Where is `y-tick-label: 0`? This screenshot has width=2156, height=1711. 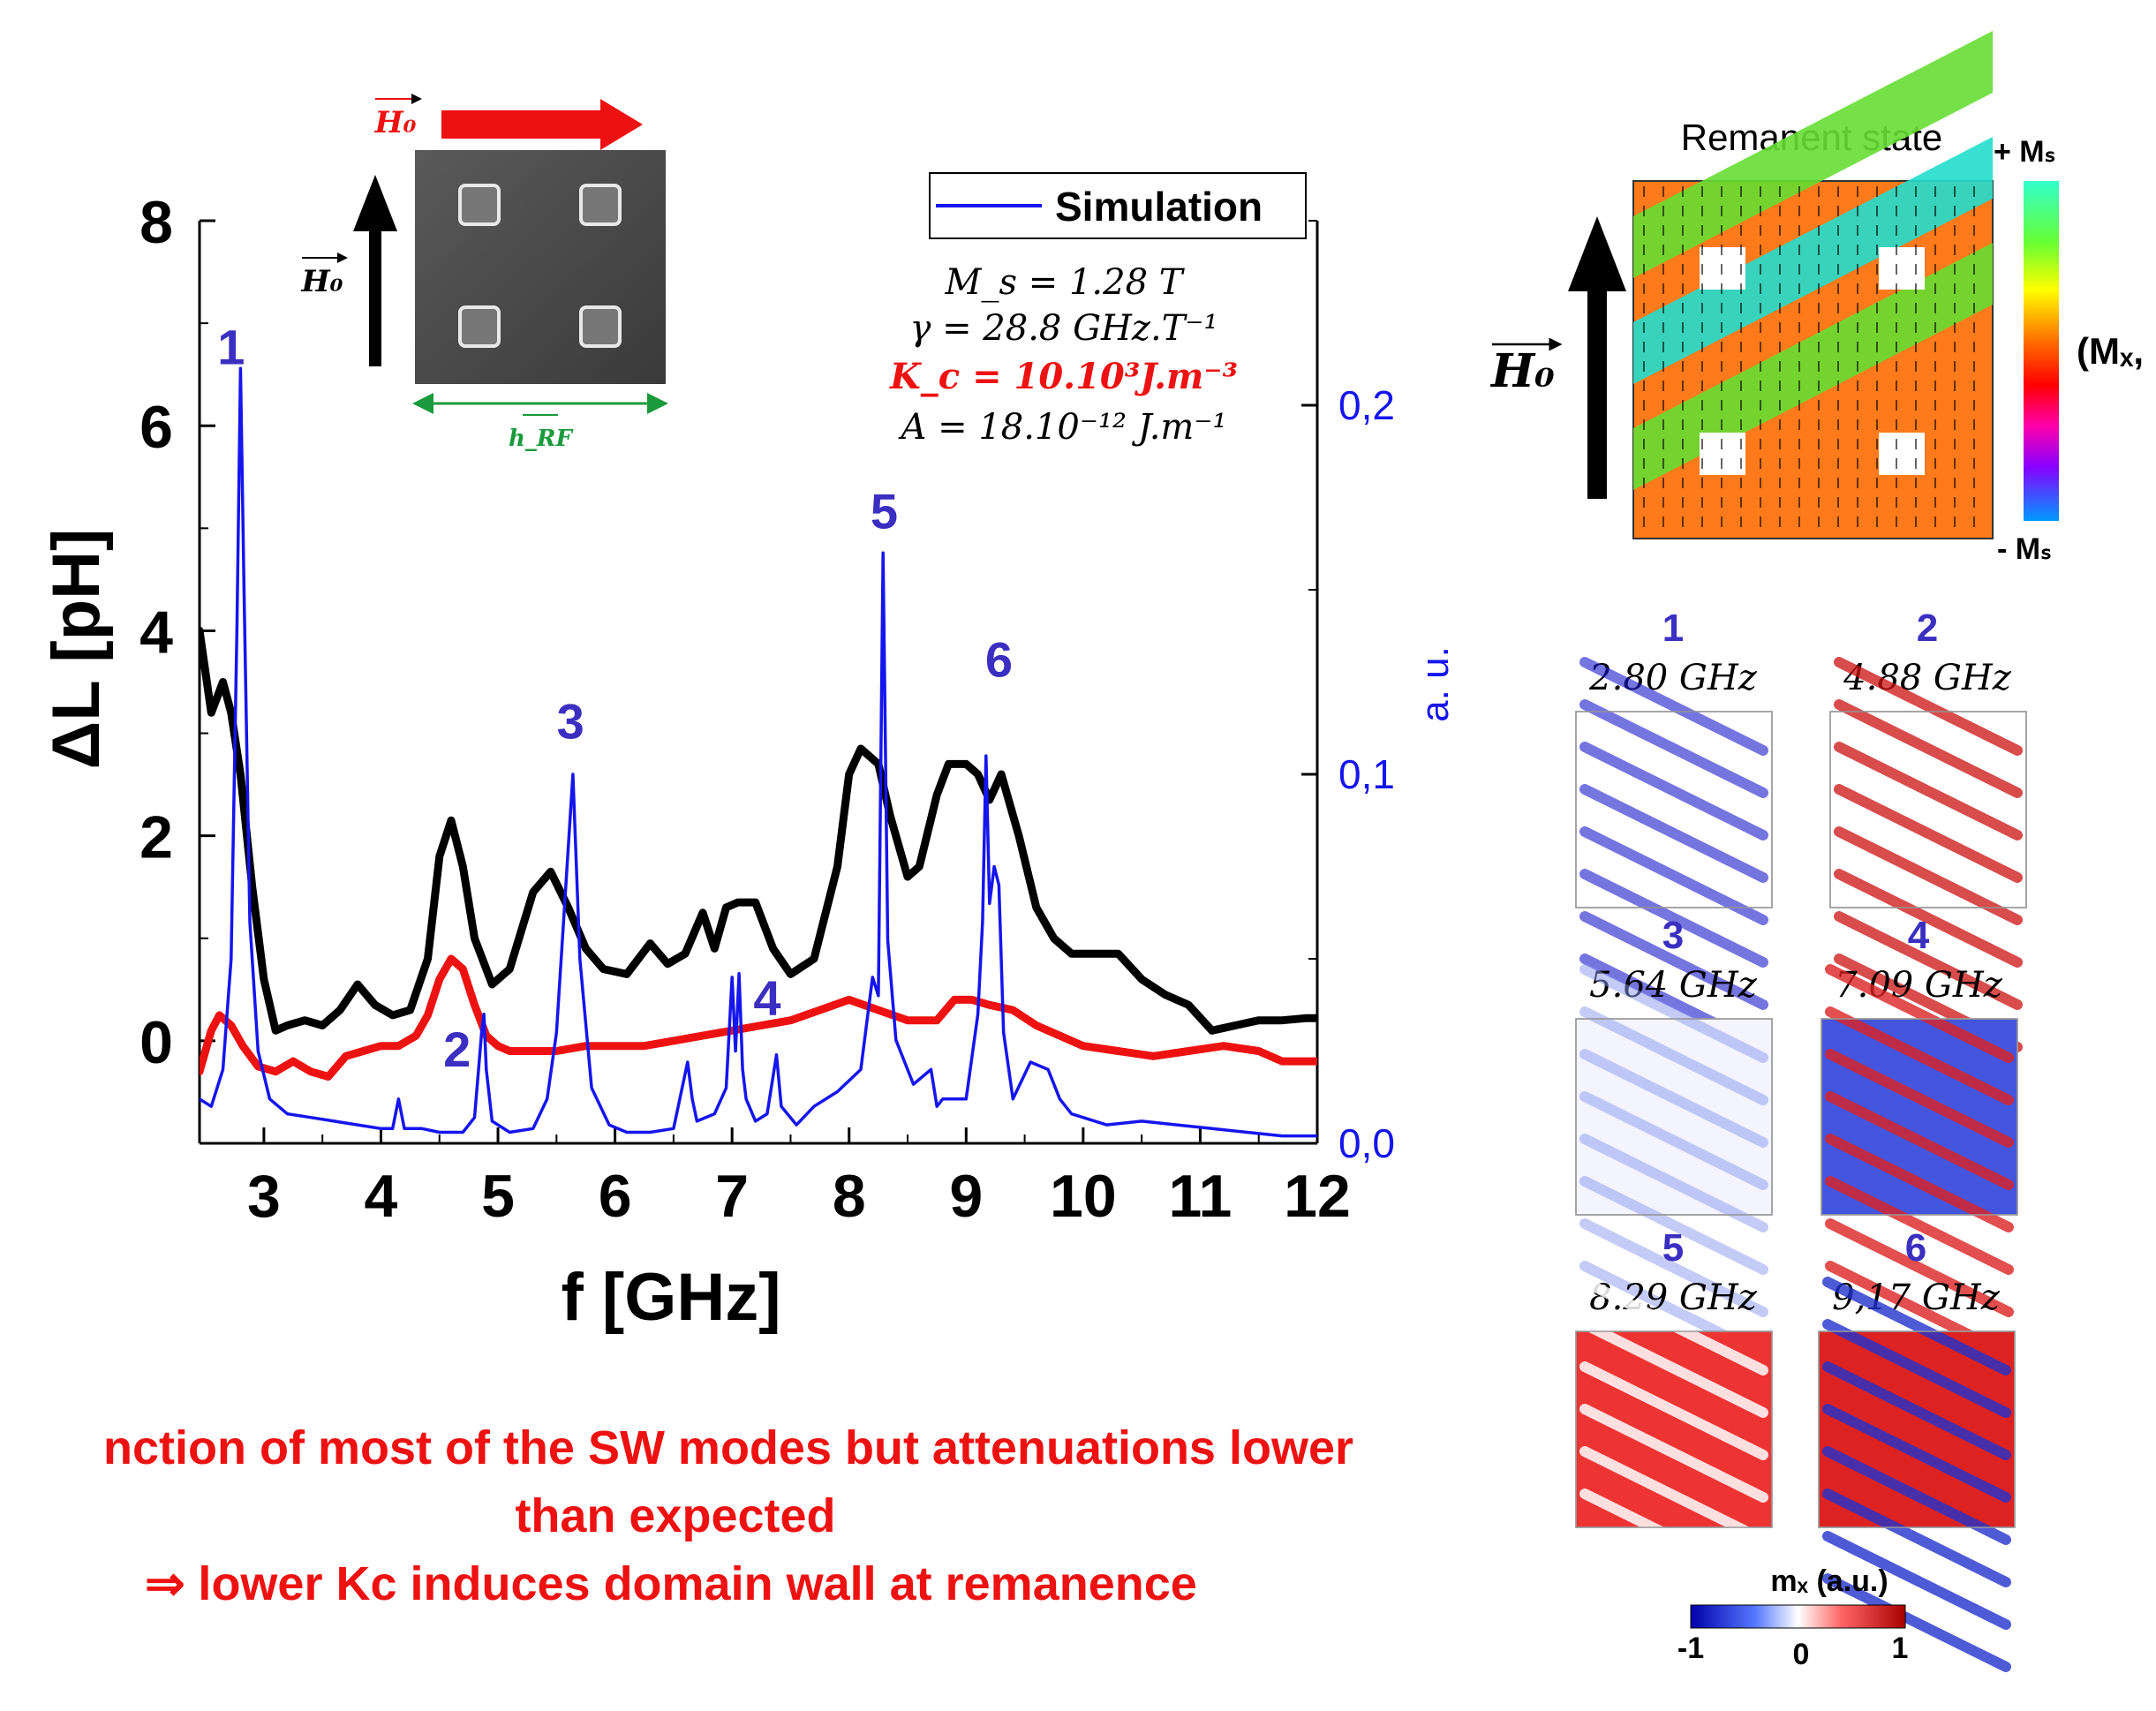 y-tick-label: 0 is located at coordinates (156, 1042).